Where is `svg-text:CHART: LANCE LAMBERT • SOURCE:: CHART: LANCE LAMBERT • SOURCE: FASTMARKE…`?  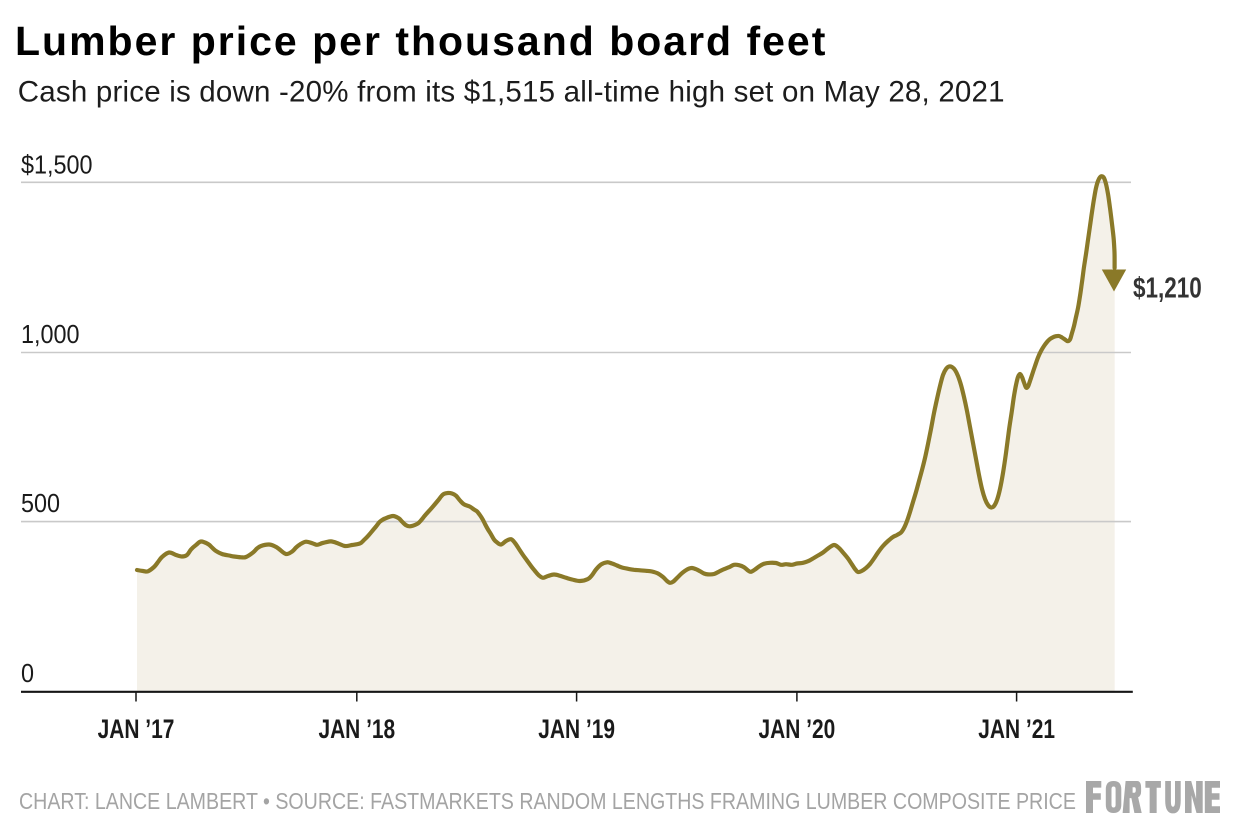 svg-text:CHART: LANCE LAMBERT • SOURCE:: CHART: LANCE LAMBERT • SOURCE: FASTMARKE… is located at coordinates (547, 801).